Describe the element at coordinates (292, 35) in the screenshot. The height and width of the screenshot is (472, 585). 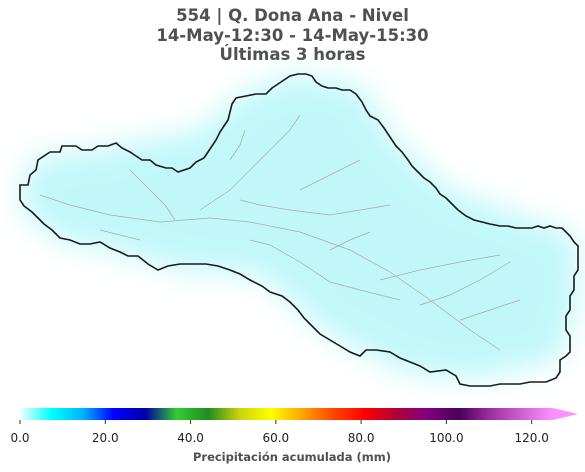
I see `map-title-line-2: 14-May-12:30 - 14-May-15:30` at that location.